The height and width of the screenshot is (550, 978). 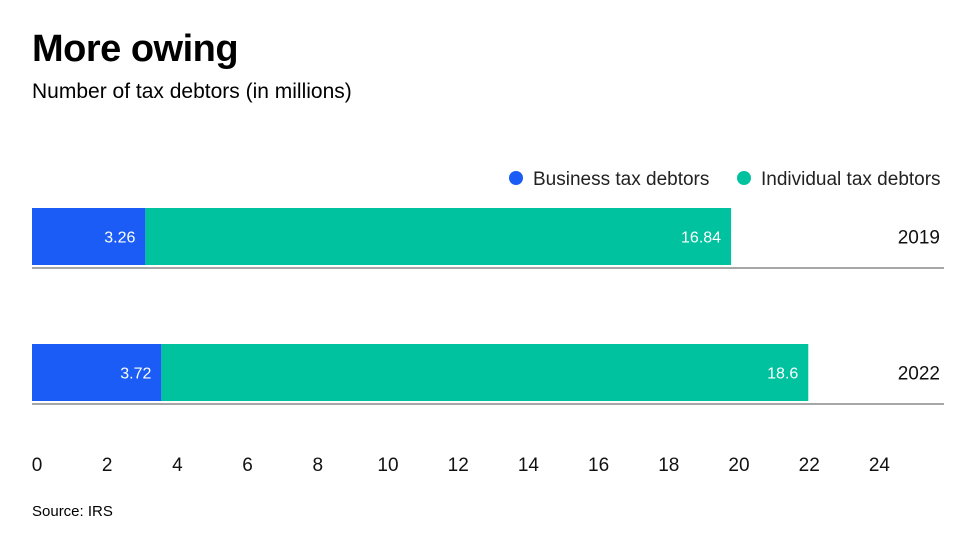 I want to click on x-tick-4: 4, so click(x=177, y=465).